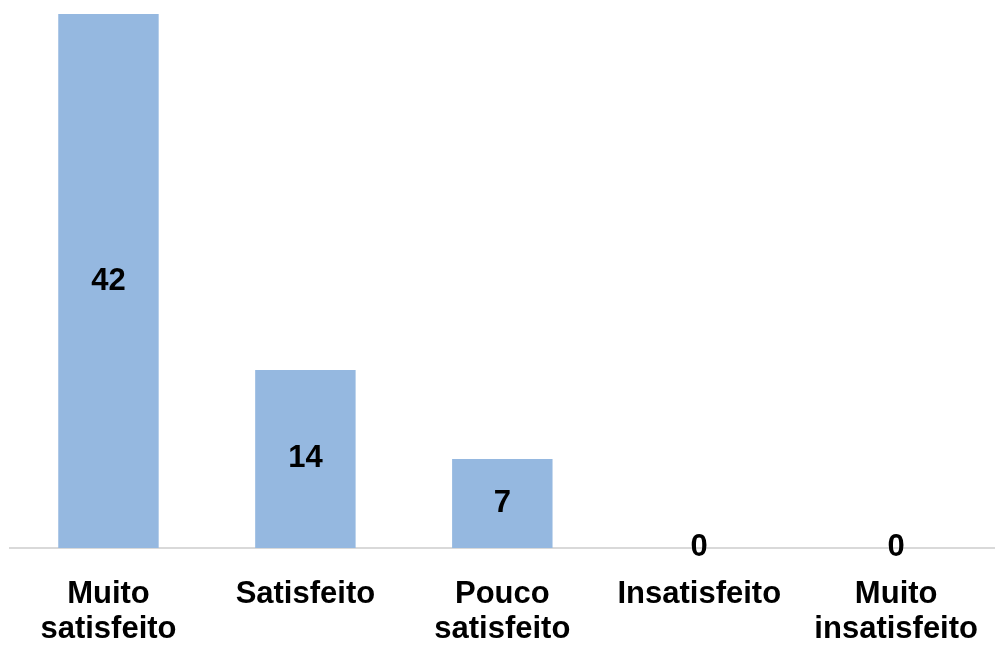 Image resolution: width=1007 pixels, height=646 pixels. I want to click on x-tick-label: Satisfeito, so click(305, 592).